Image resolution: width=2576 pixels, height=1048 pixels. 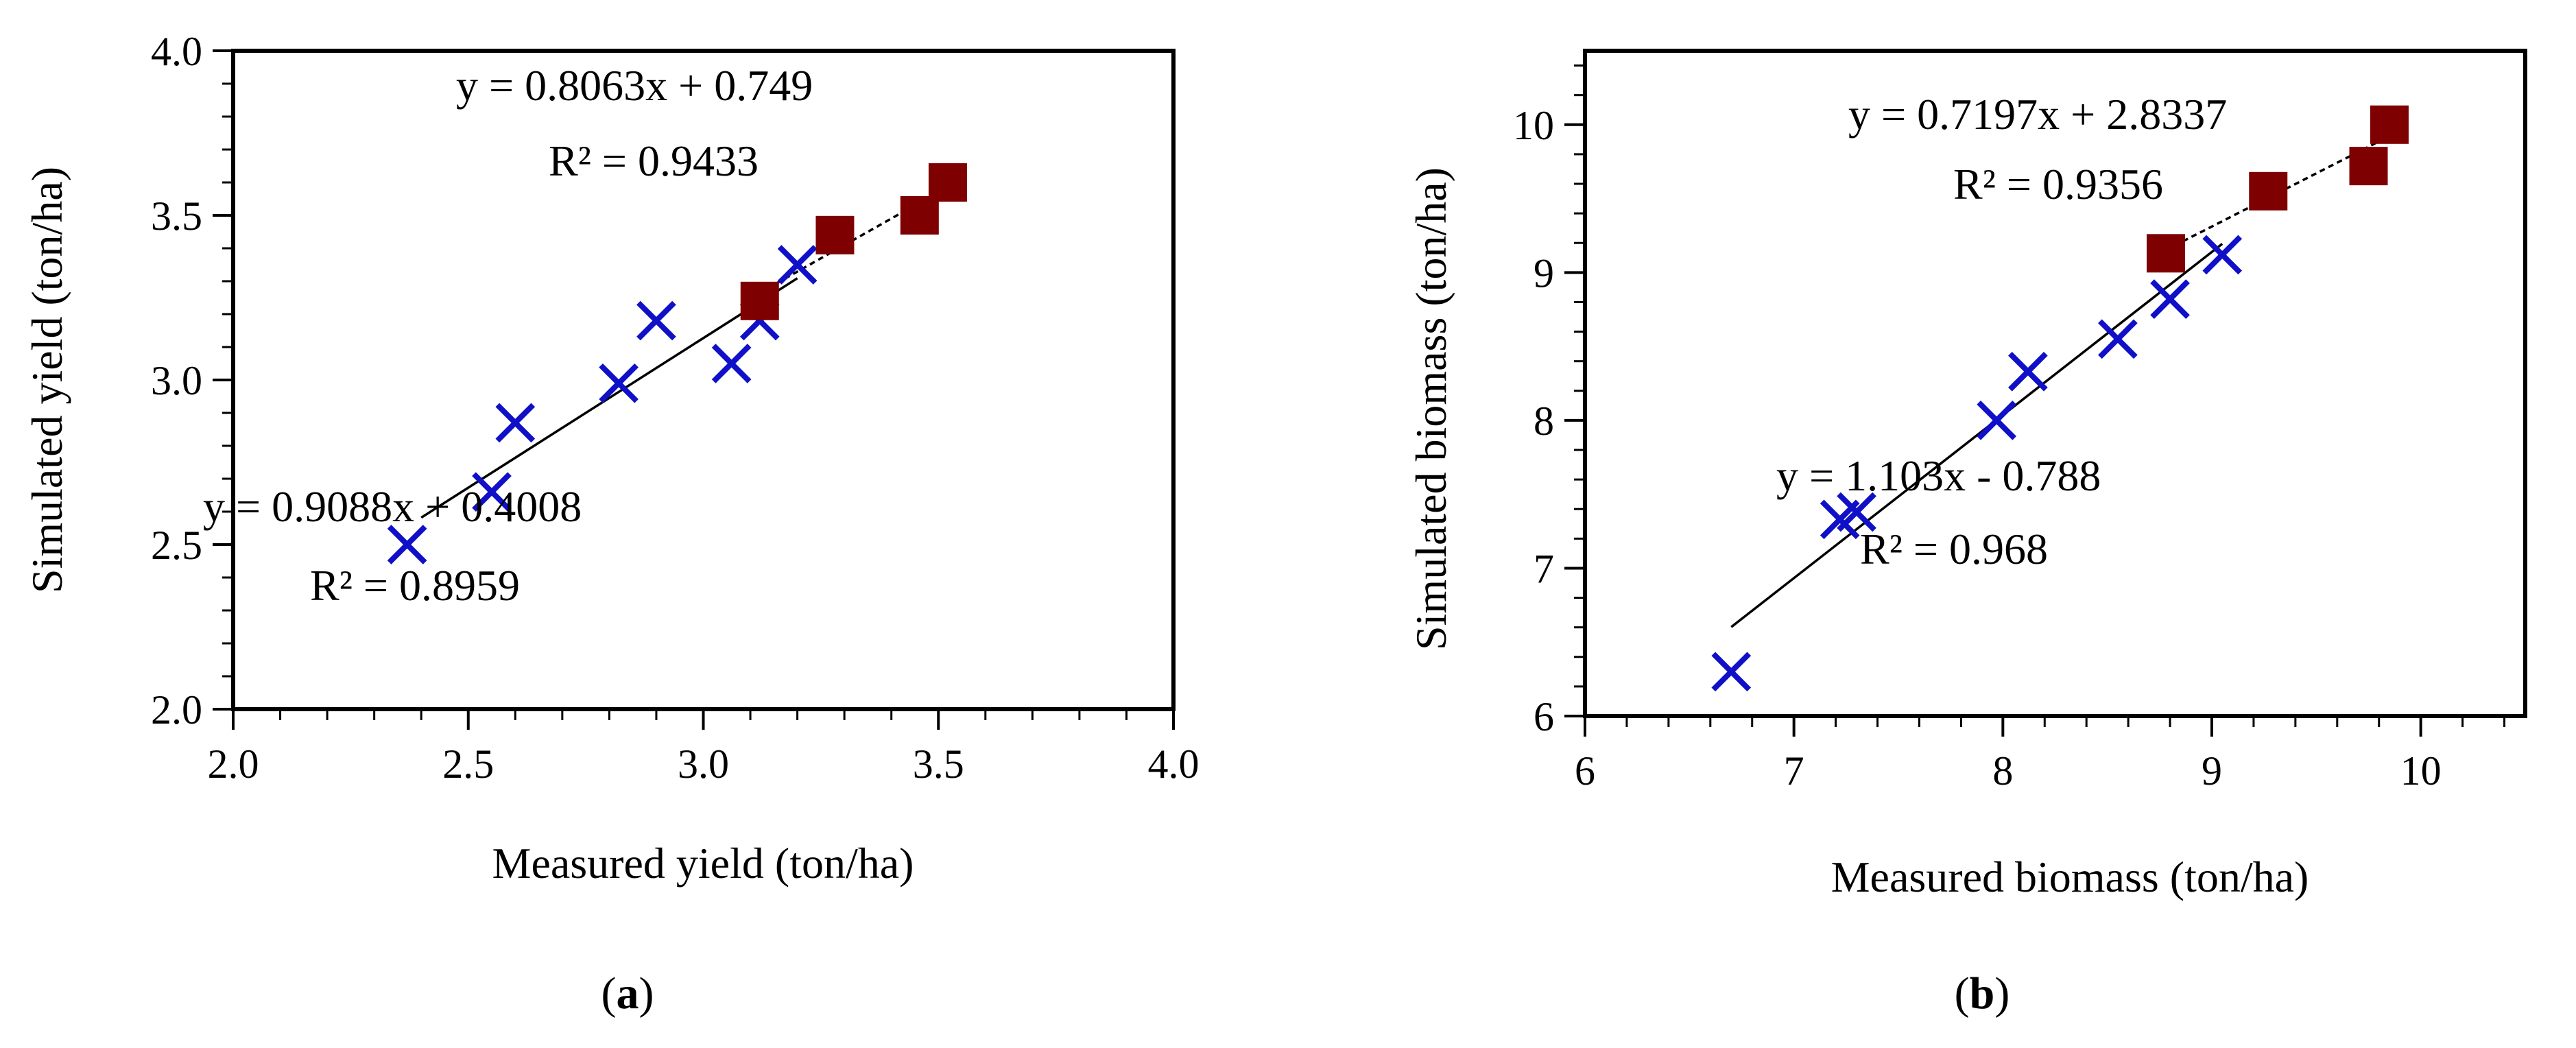 What do you see at coordinates (1585, 771) in the screenshot?
I see `x-tick-label: 6` at bounding box center [1585, 771].